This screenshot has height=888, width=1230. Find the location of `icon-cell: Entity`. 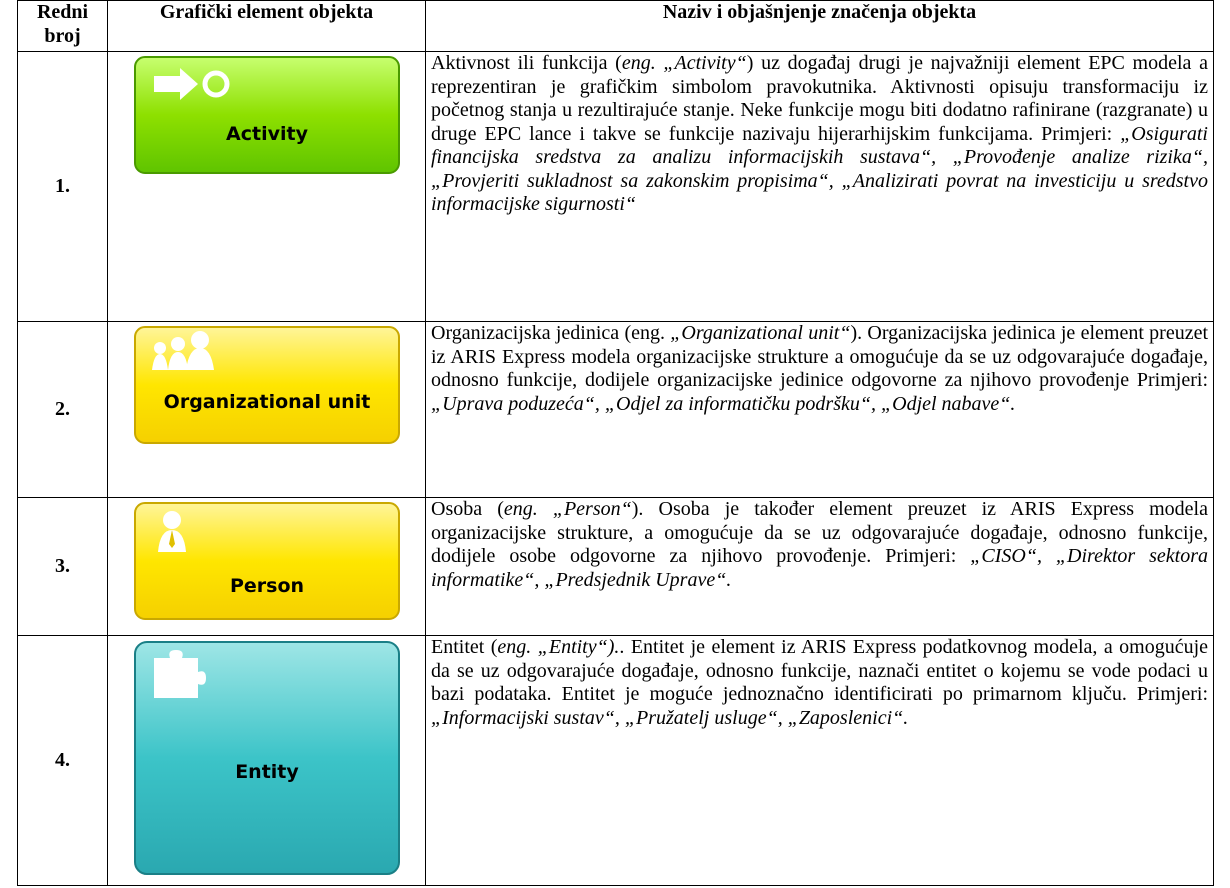

icon-cell: Entity is located at coordinates (266, 760).